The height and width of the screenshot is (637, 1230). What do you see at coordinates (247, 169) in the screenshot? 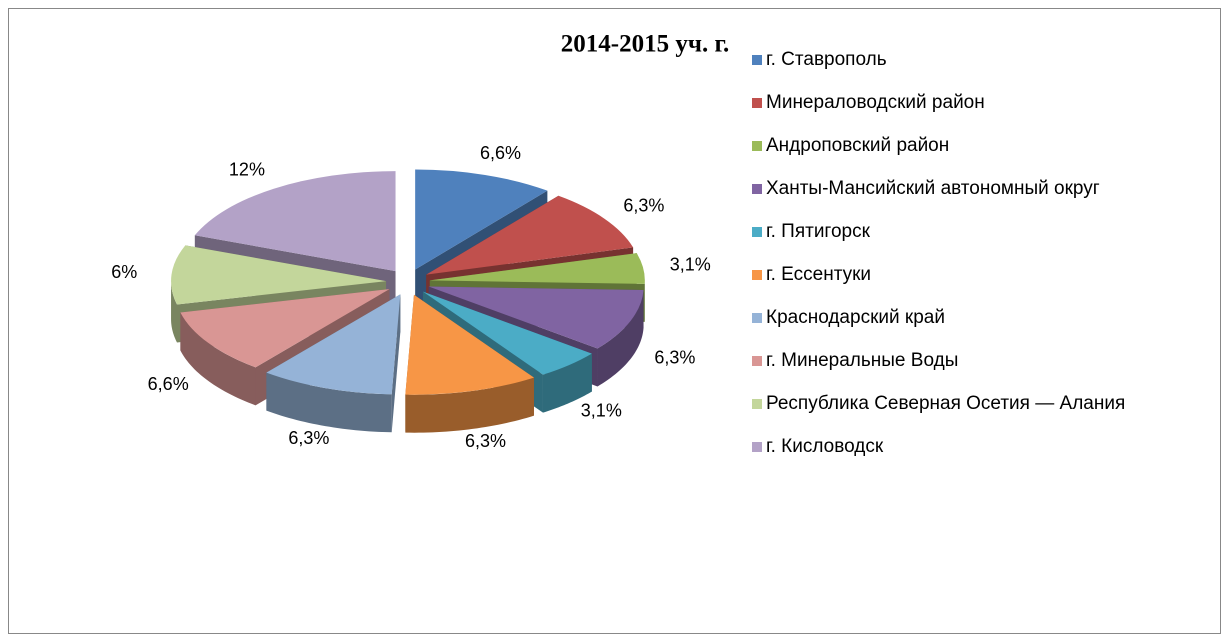
I see `data-label: 12%` at bounding box center [247, 169].